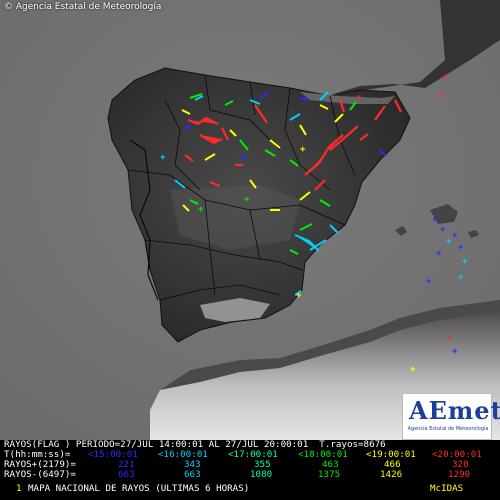 The height and width of the screenshot is (500, 500). What do you see at coordinates (448, 429) in the screenshot?
I see `logo-subtitle: Agencia Estatal de Meteorología` at bounding box center [448, 429].